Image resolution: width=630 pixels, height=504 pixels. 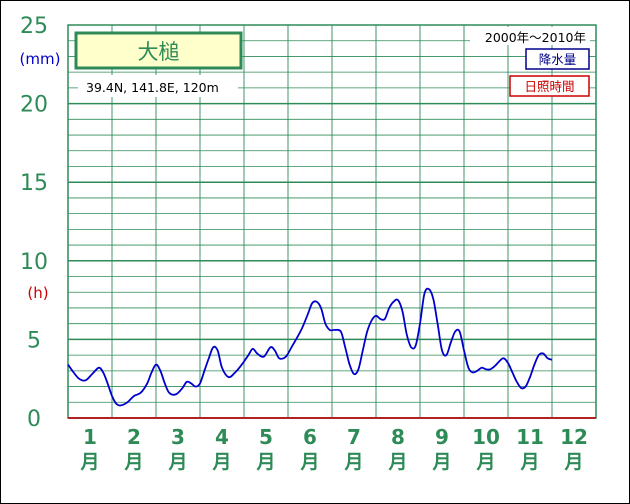 I want to click on x-tick-label: 12, so click(x=574, y=437).